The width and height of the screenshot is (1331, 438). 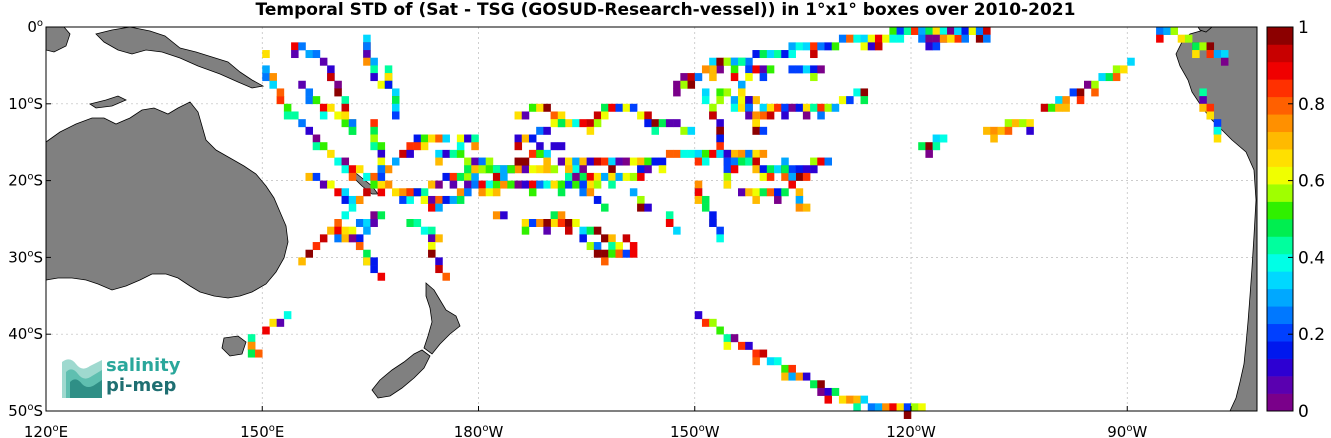 I want to click on y-tick-label: 20oS, so click(x=25, y=181).